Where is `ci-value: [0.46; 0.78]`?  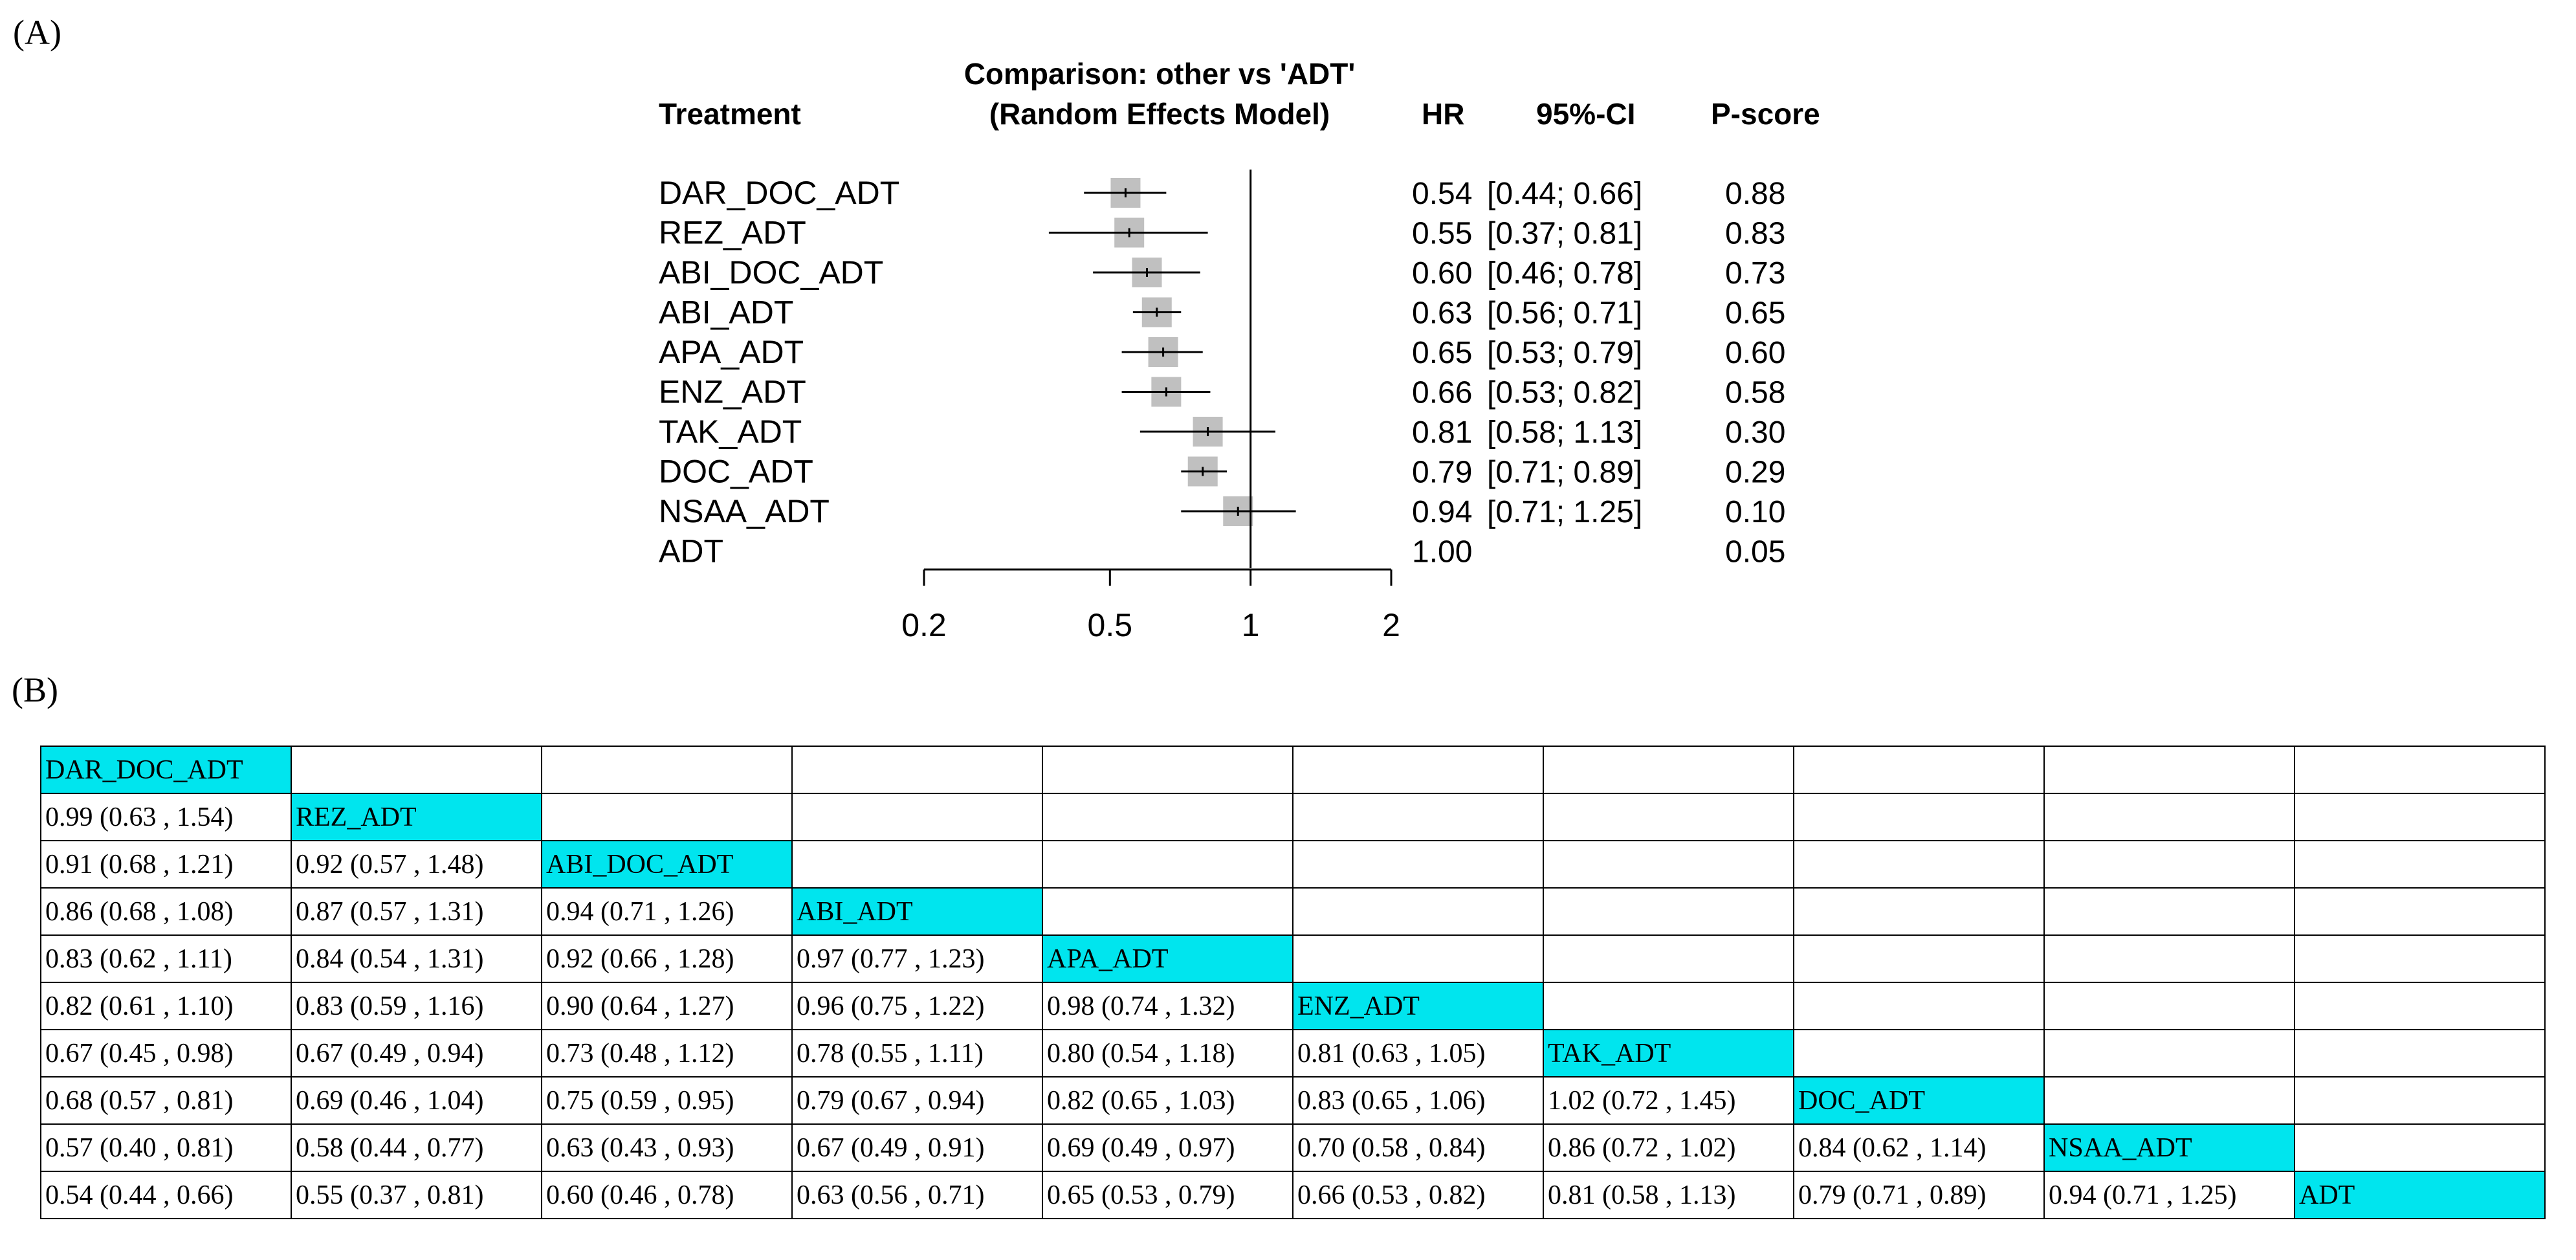 ci-value: [0.46; 0.78] is located at coordinates (1564, 274).